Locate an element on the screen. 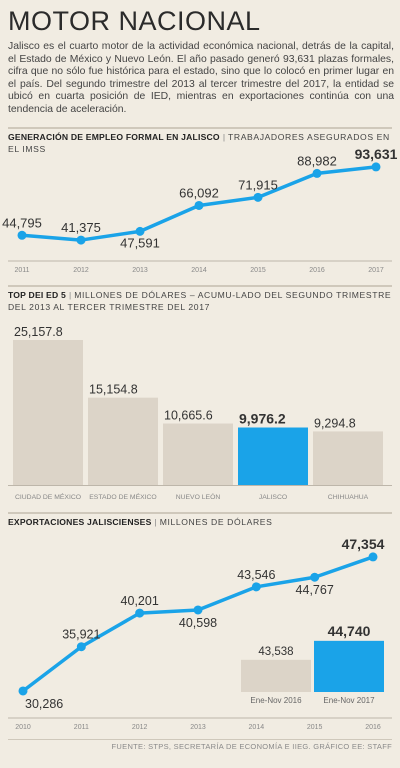  exports-data-label-2014: 43,546 is located at coordinates (256, 575).